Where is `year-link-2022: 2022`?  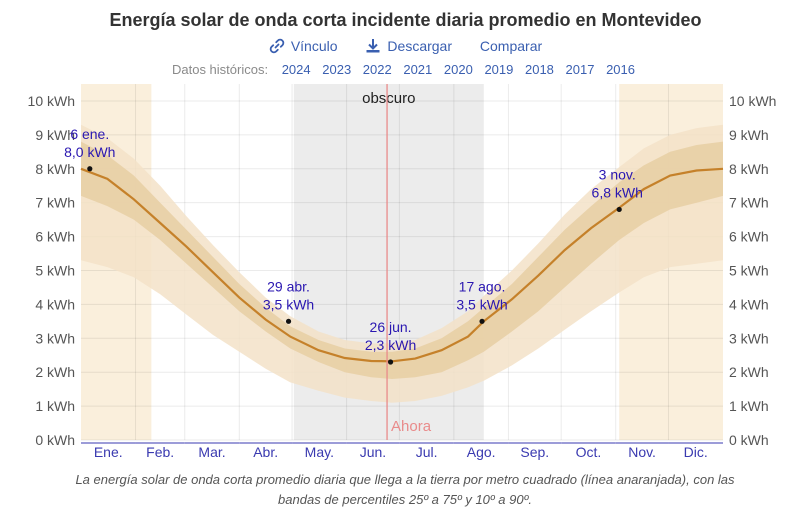 year-link-2022: 2022 is located at coordinates (377, 69).